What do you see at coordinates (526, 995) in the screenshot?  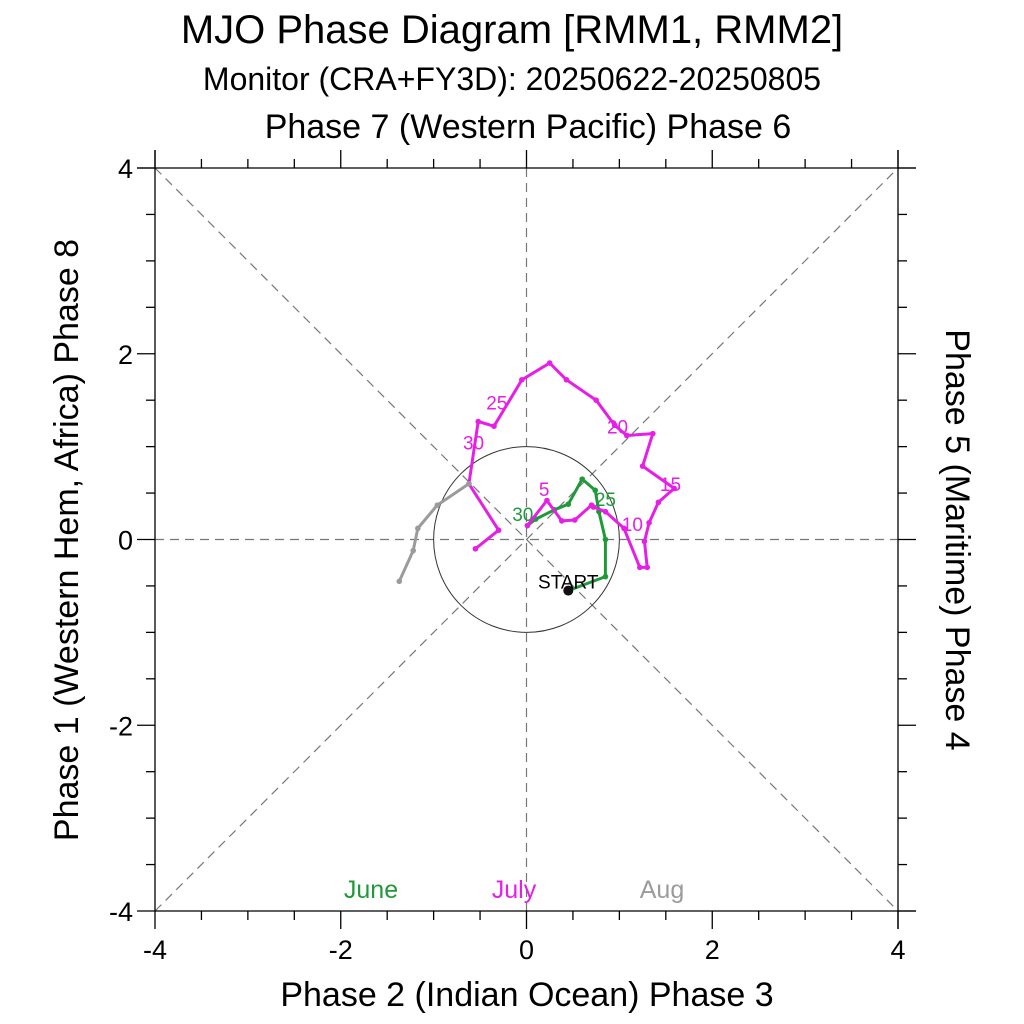 I see `x-axis-label: Phase 2 (Indian Ocean) Phase 3` at bounding box center [526, 995].